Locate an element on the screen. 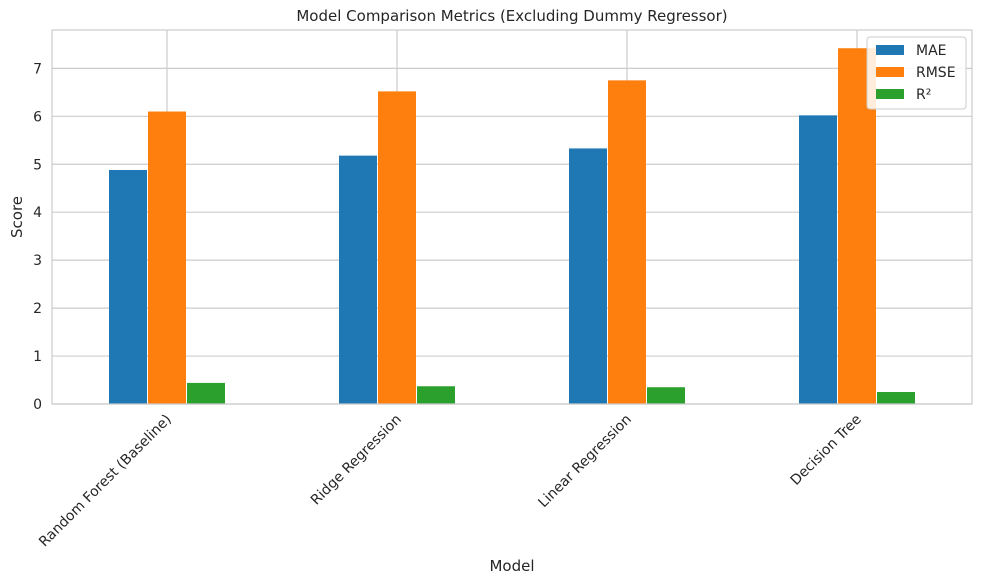  y-tick-label: 5 is located at coordinates (37, 165).